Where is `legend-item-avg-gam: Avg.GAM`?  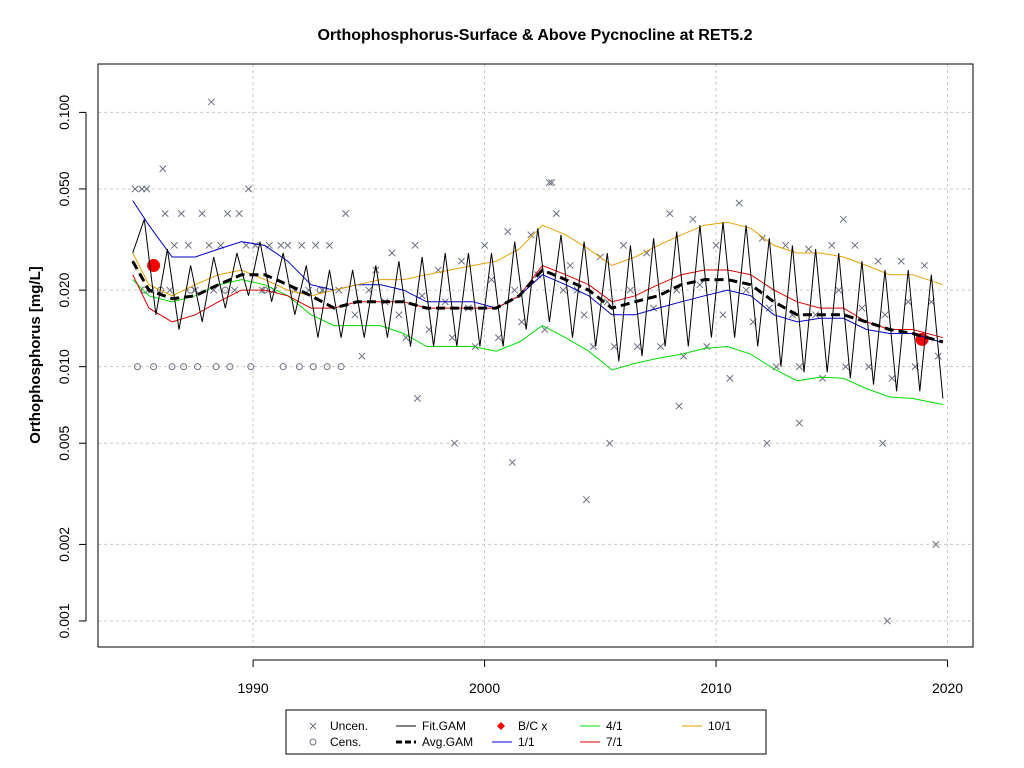
legend-item-avg-gam: Avg.GAM is located at coordinates (434, 742).